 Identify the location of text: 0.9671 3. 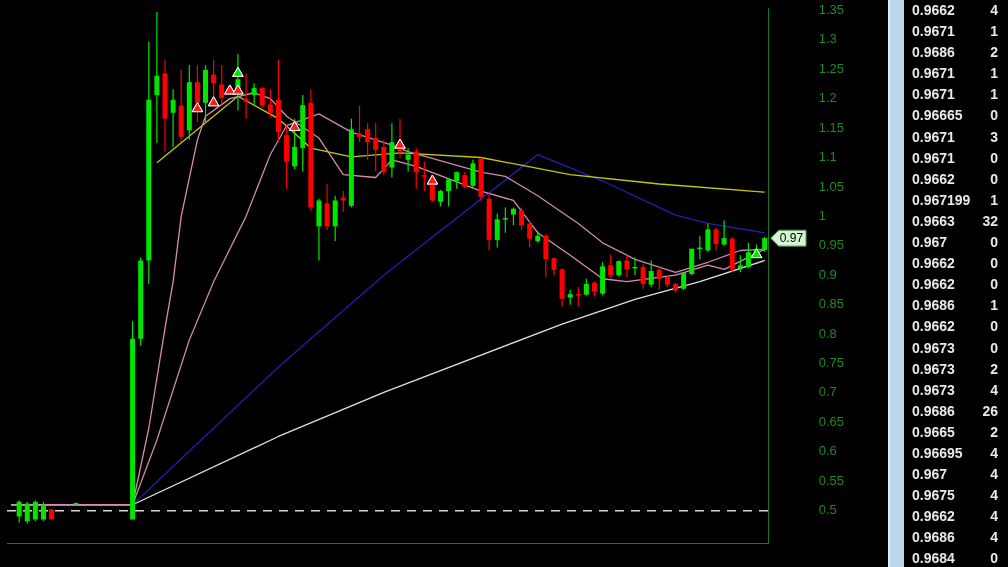
(955, 136).